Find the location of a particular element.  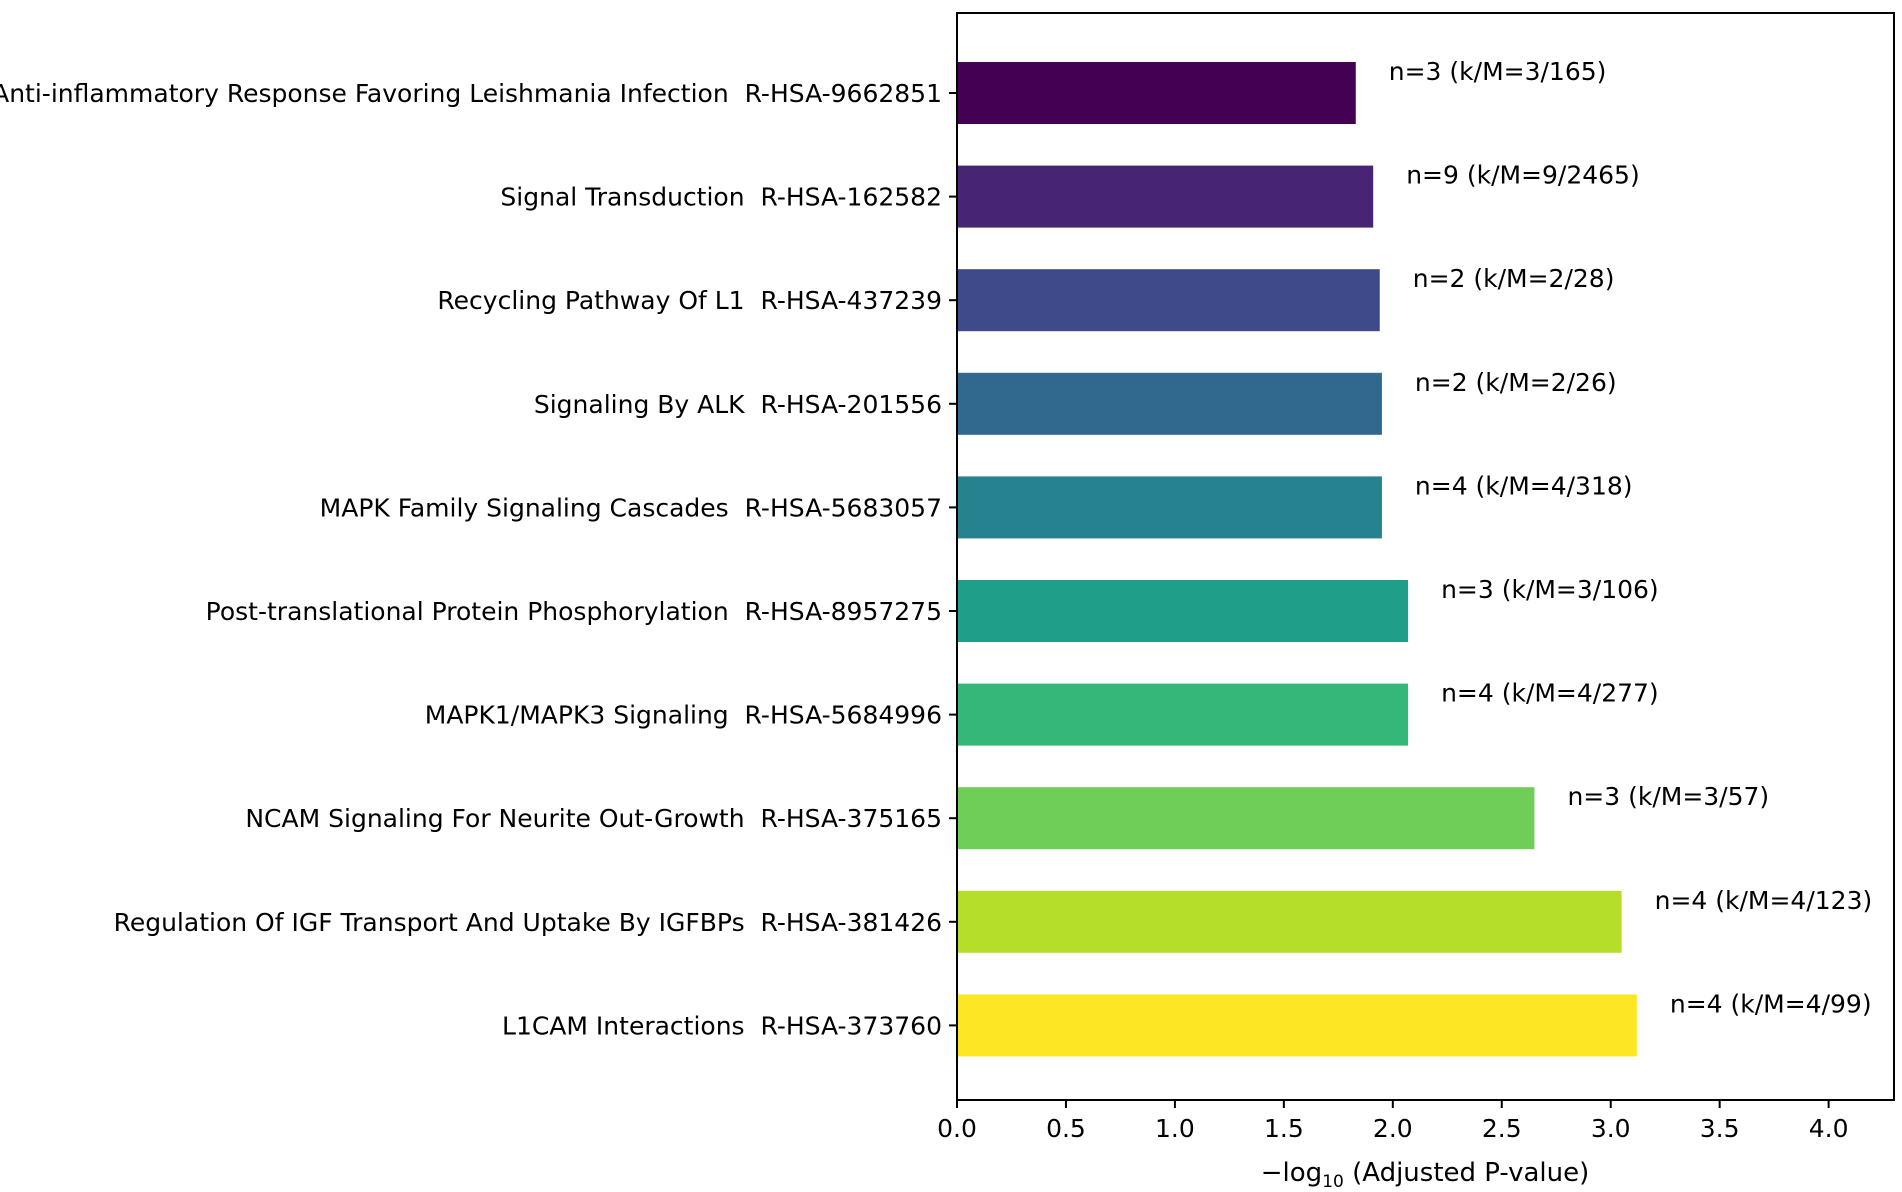

data-label-3: n=2 (k/M=2/26) is located at coordinates (1516, 382).